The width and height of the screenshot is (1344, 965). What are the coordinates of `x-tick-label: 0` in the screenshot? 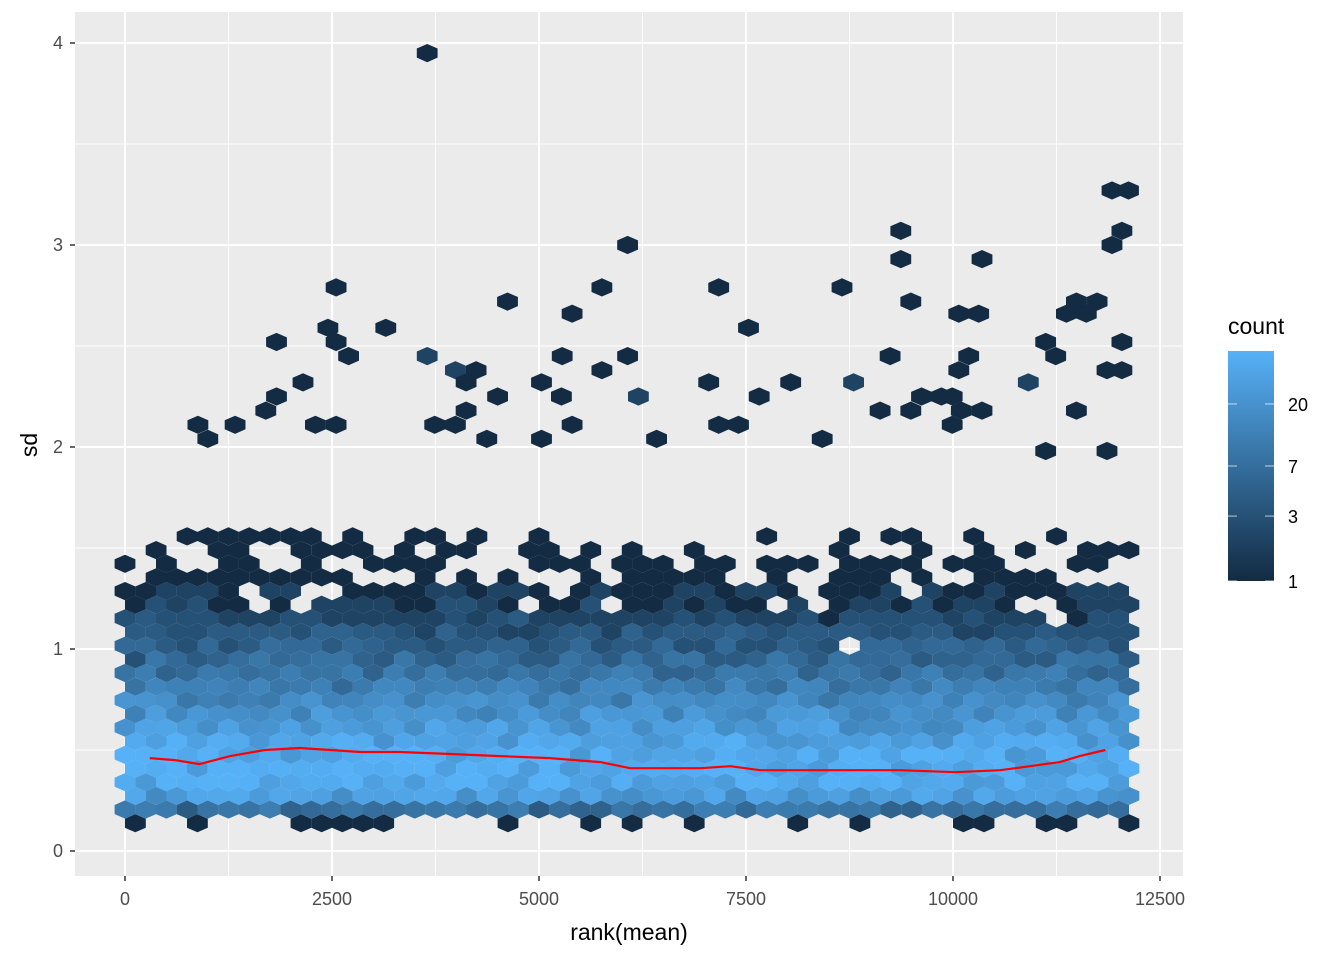 It's located at (125, 899).